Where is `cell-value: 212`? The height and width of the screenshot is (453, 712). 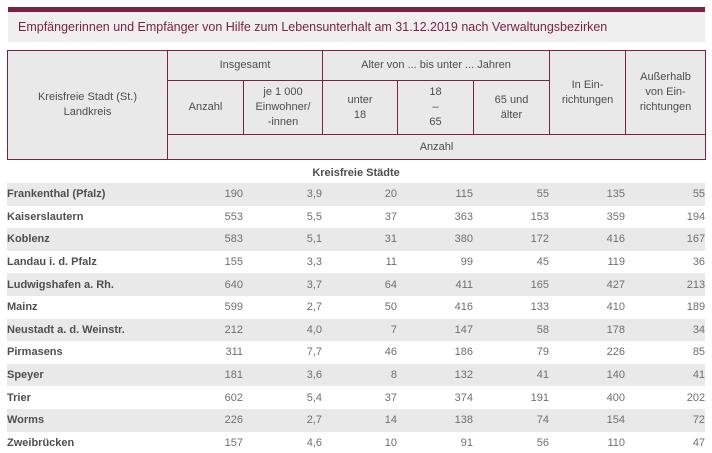 cell-value: 212 is located at coordinates (205, 330).